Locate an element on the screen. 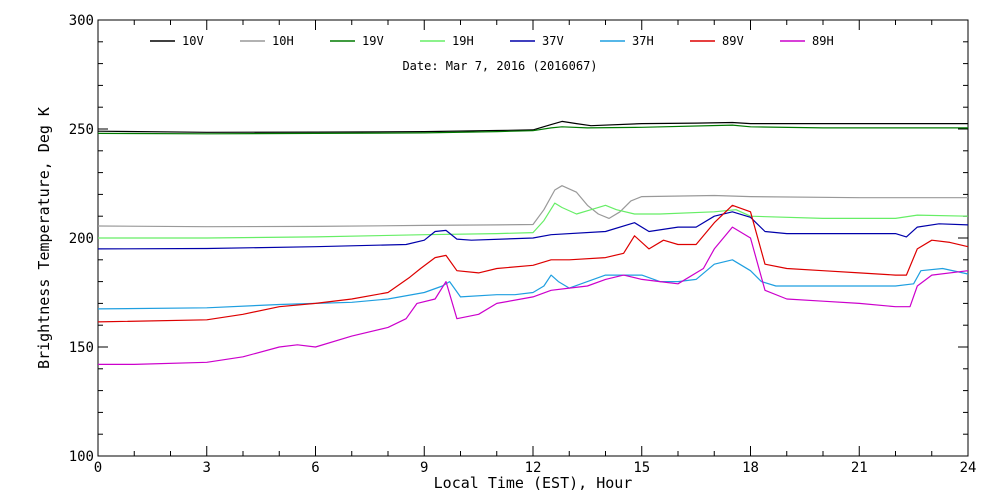 This screenshot has height=500, width=1000. series-line-10v is located at coordinates (532, 126).